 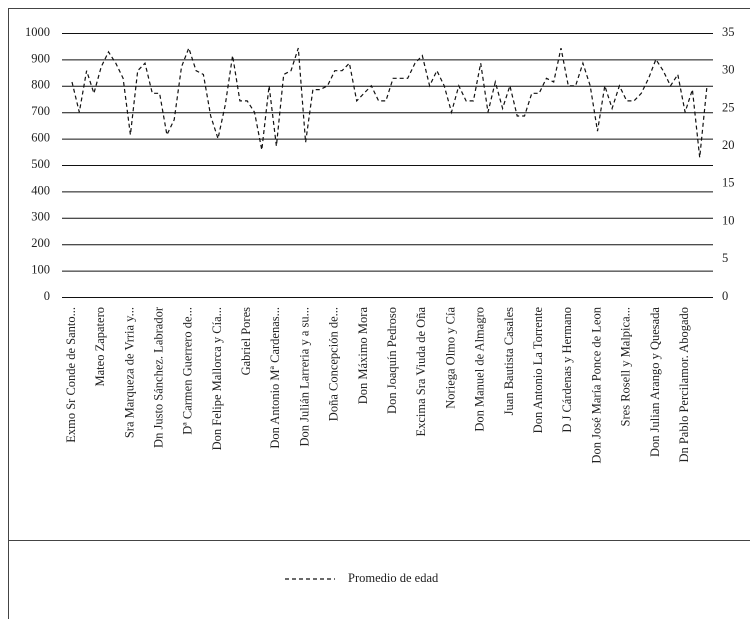 I want to click on y2-tick-label: 0, so click(x=725, y=296).